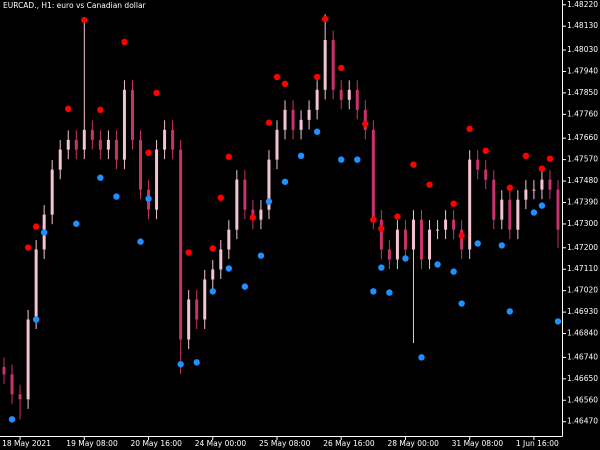 The image size is (600, 450). What do you see at coordinates (285, 443) in the screenshot?
I see `x-tick-label: 25 May 08:00` at bounding box center [285, 443].